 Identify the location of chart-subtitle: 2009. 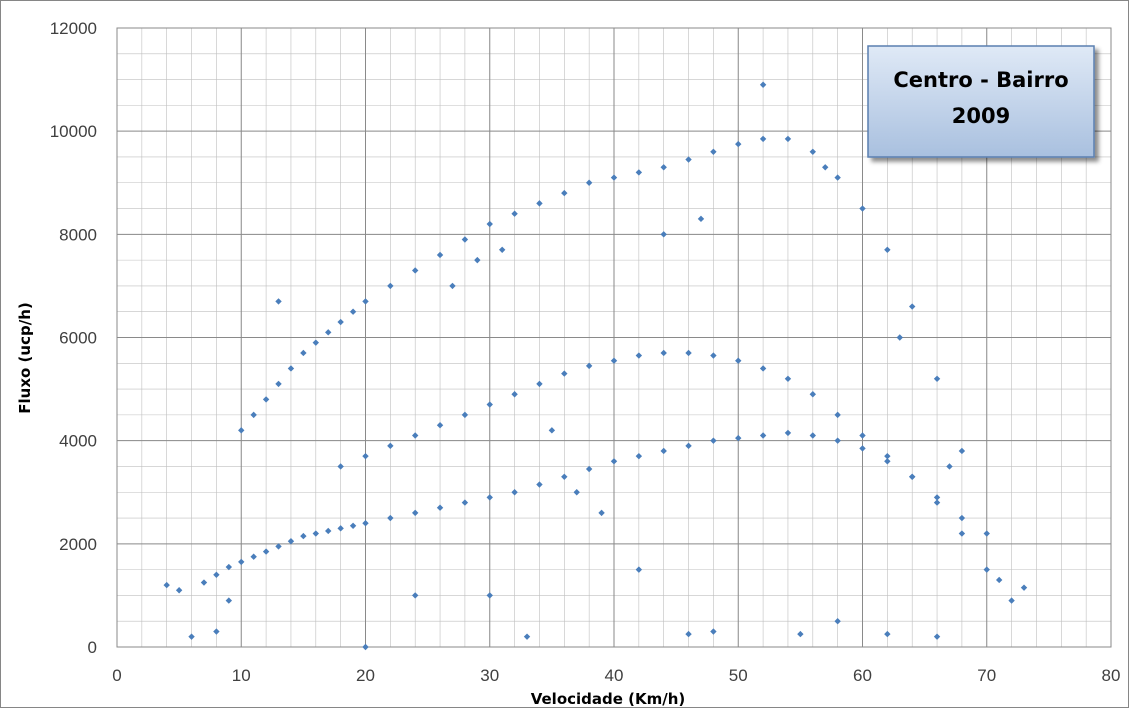
(981, 116).